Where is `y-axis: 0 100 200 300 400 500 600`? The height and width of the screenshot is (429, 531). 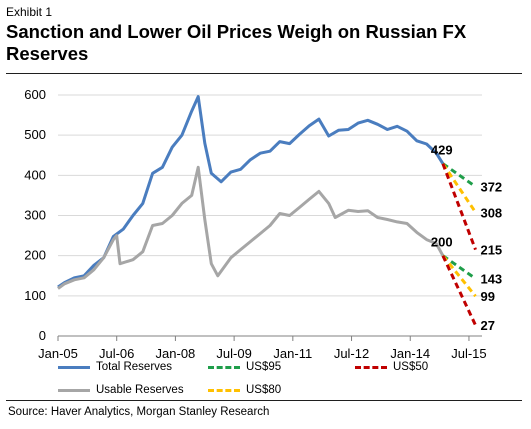 y-axis: 0 100 200 300 400 500 600 is located at coordinates (35, 215).